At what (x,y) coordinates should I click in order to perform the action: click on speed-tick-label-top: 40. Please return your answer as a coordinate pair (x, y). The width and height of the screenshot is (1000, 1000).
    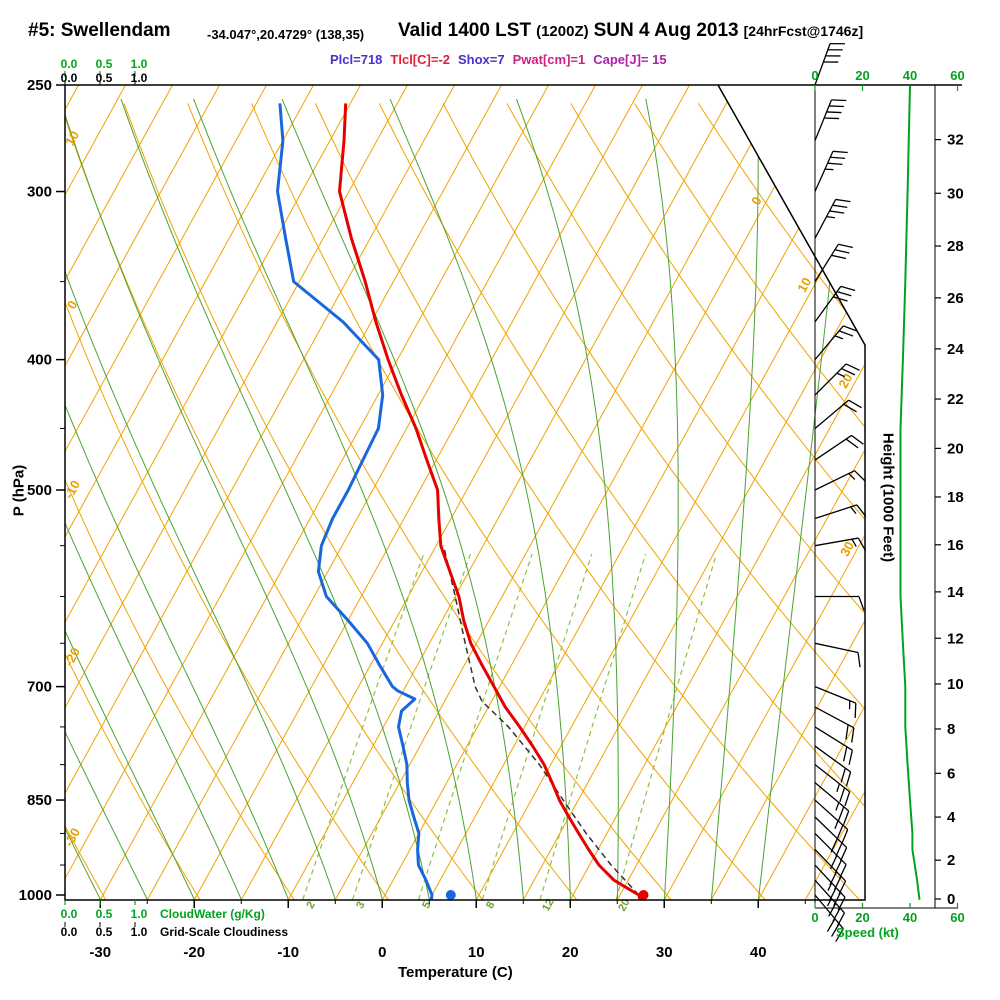
    Looking at the image, I should click on (910, 75).